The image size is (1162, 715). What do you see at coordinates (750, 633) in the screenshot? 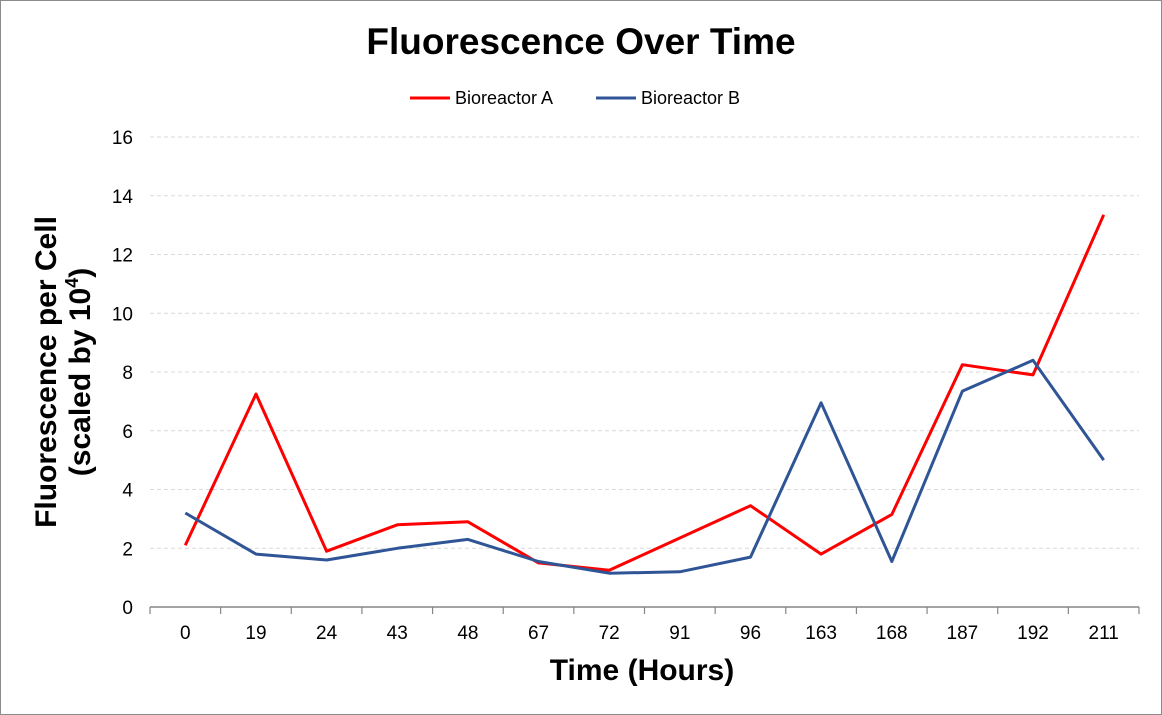
I see `x-tick-label: 96` at bounding box center [750, 633].